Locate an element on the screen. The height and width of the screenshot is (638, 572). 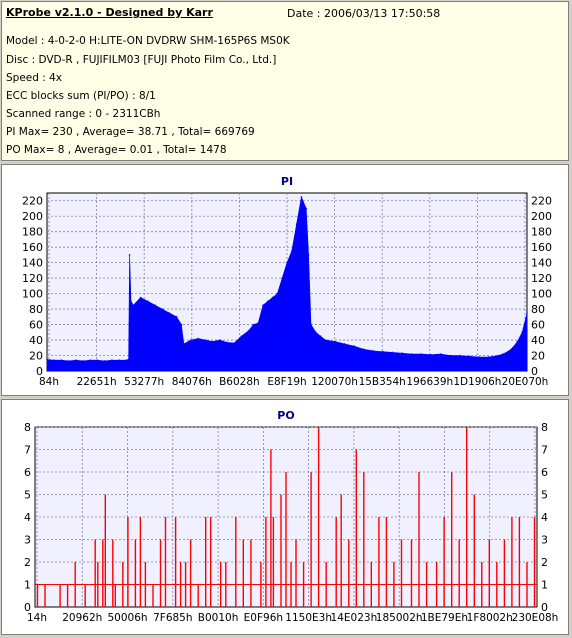
x-tick-label: 7F685h is located at coordinates (172, 618).